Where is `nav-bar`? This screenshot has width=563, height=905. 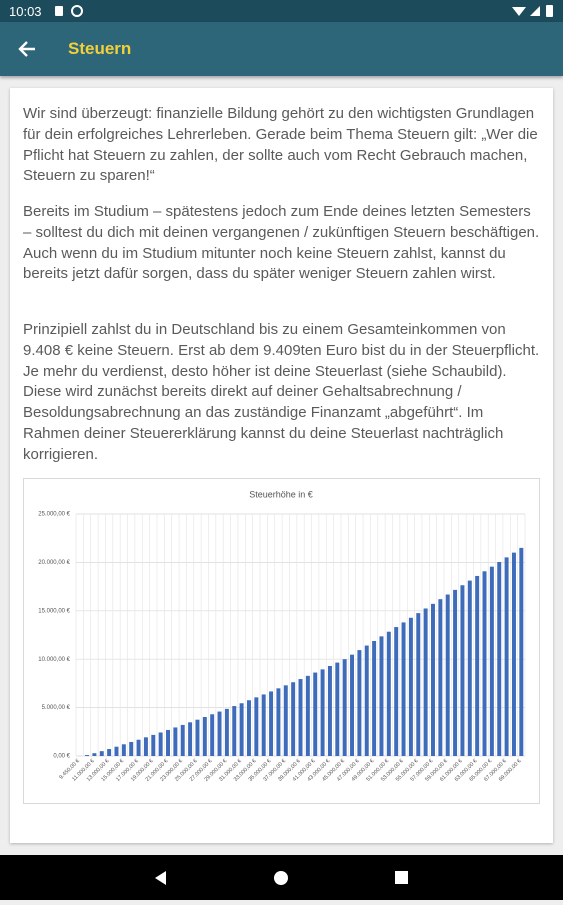 nav-bar is located at coordinates (281, 877).